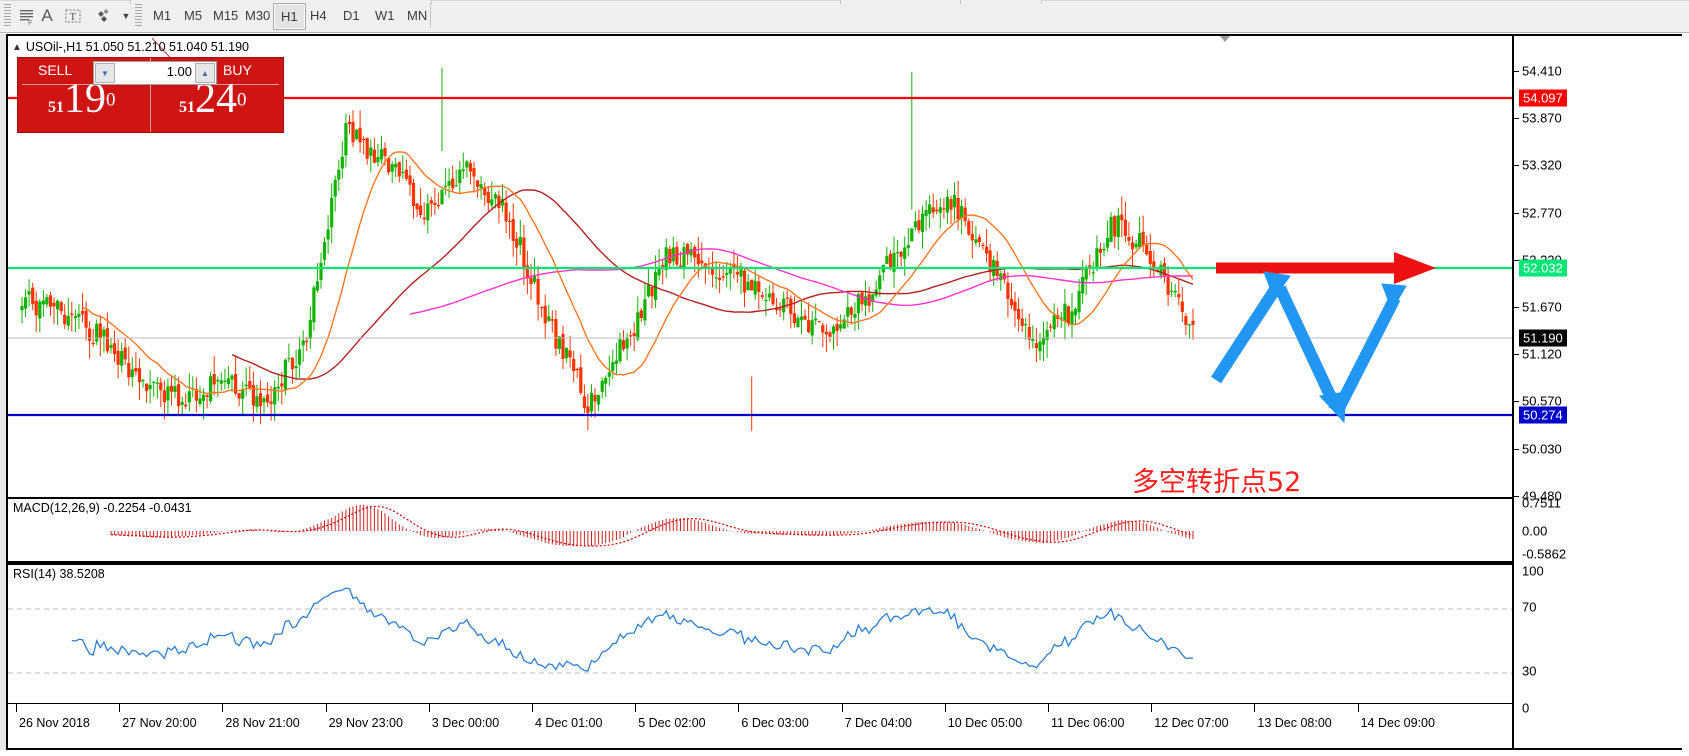  I want to click on macd-canvas, so click(652, 526).